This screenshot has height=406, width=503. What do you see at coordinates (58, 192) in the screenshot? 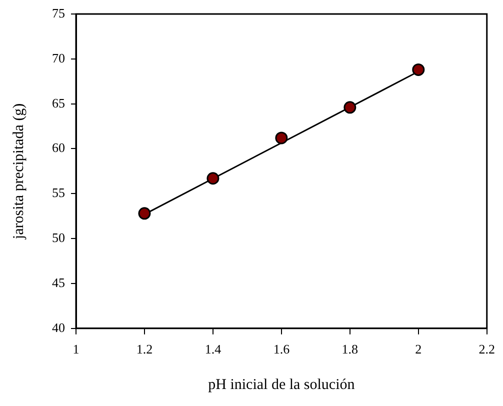
I see `y-tick-label: 55` at bounding box center [58, 192].